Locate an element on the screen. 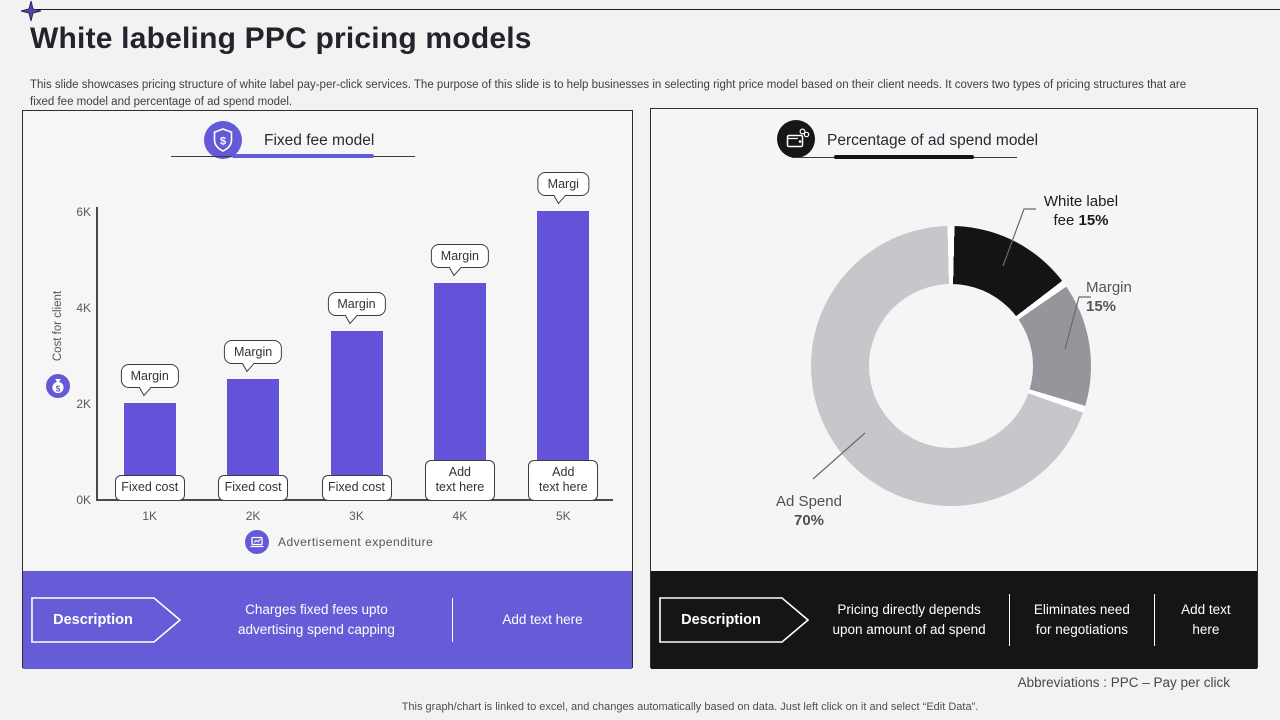 Image resolution: width=1280 pixels, height=720 pixels. donut-hole is located at coordinates (951, 366).